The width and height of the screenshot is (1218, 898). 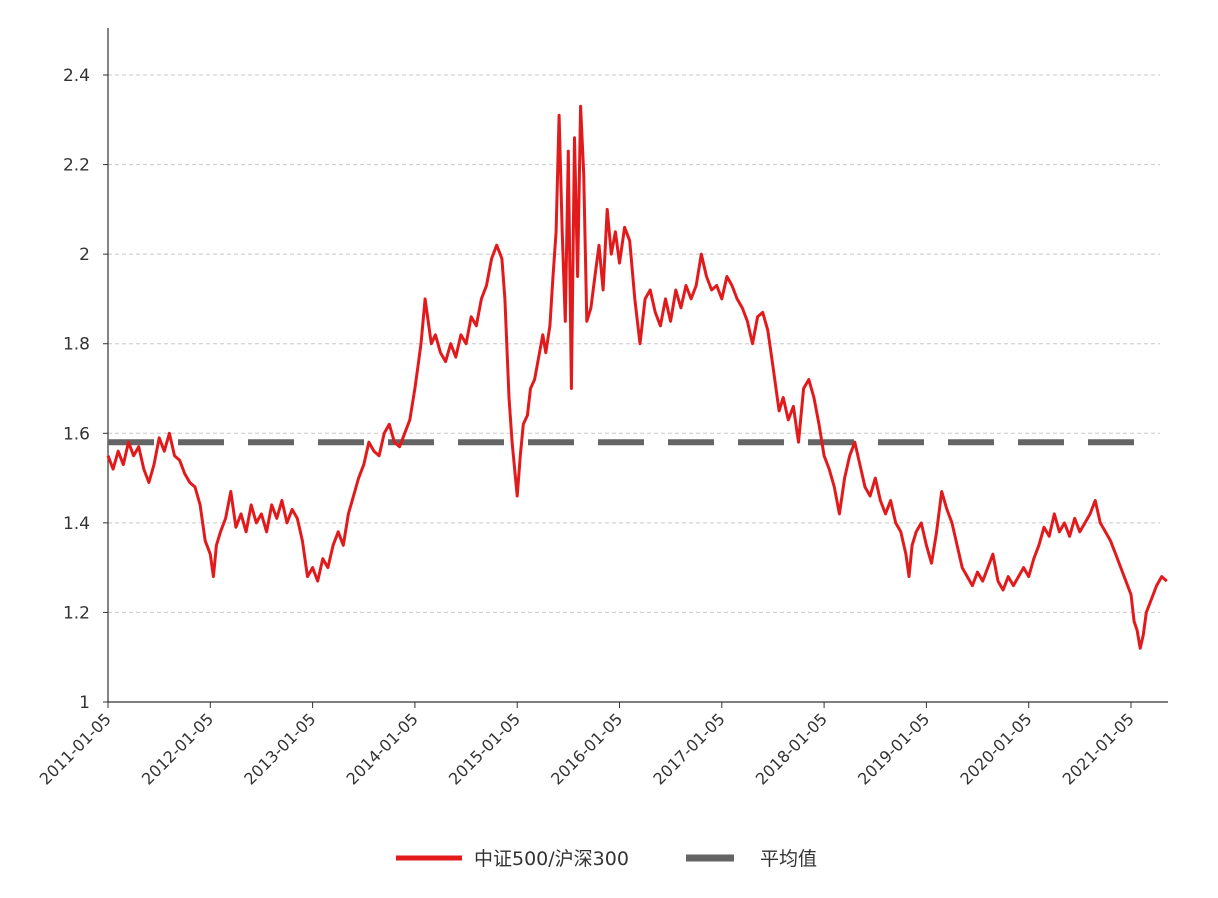 I want to click on y-tick-label: 2, so click(x=84, y=255).